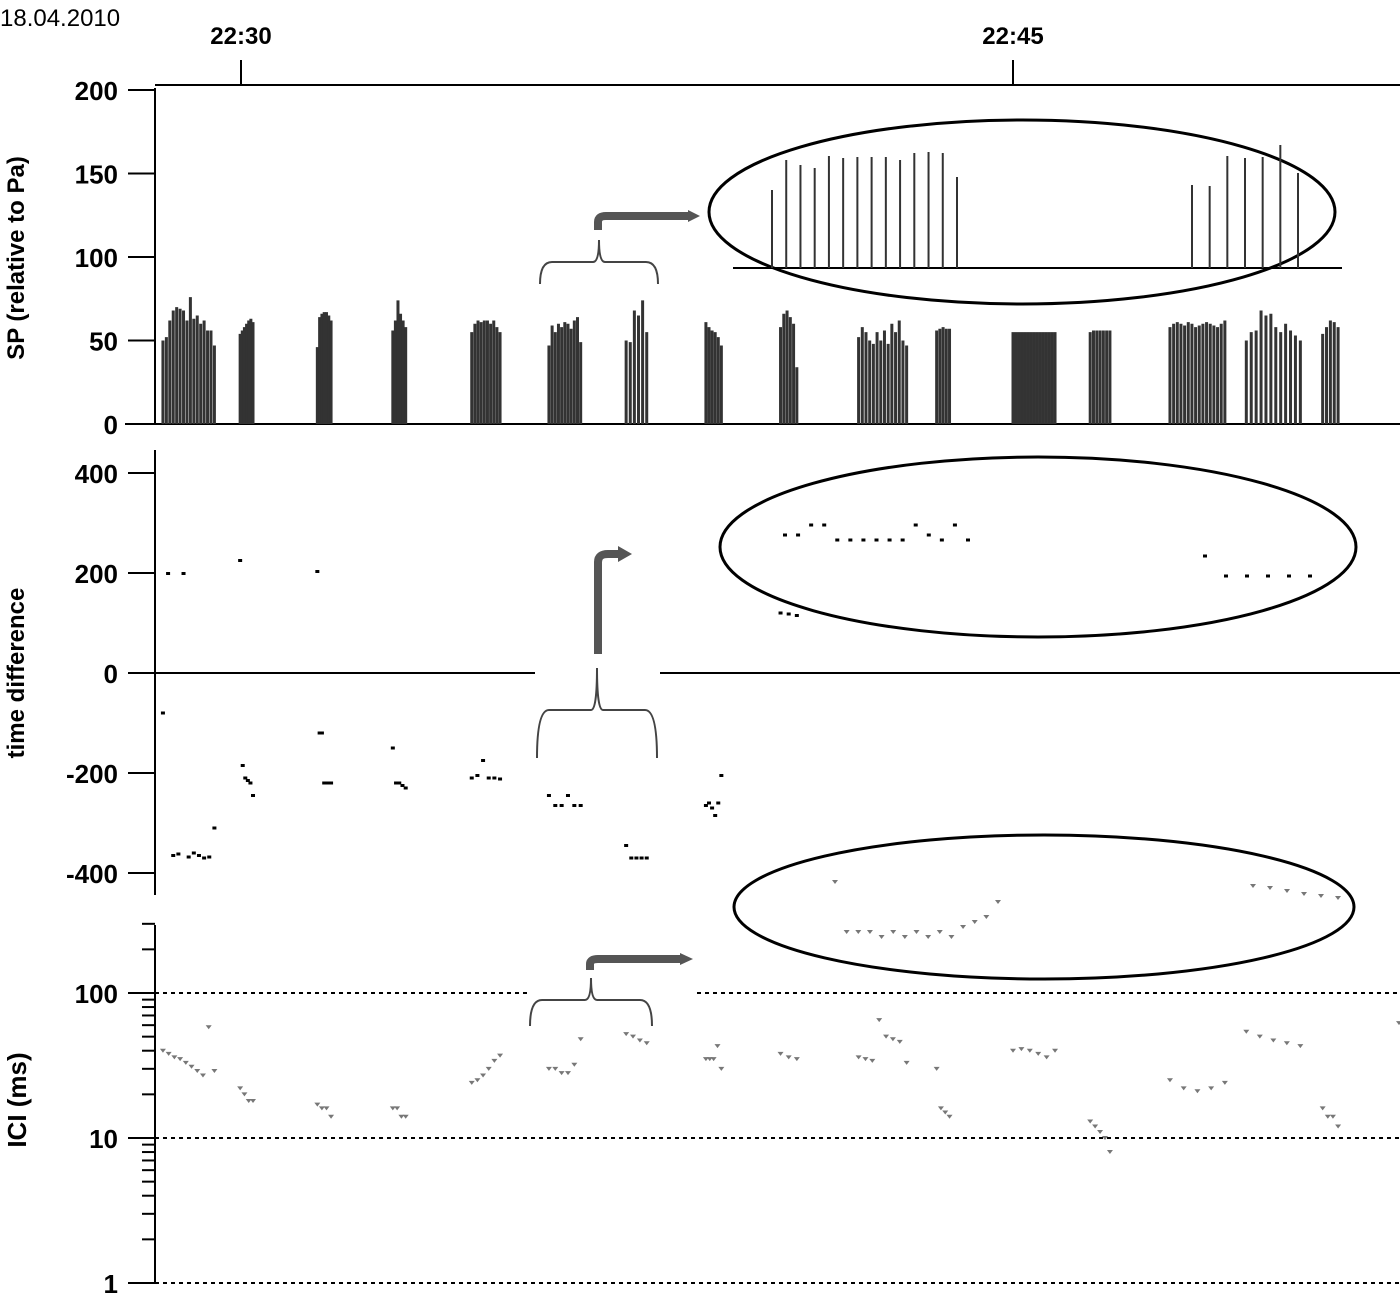  What do you see at coordinates (16, 258) in the screenshot?
I see `sp-ylabel: SP (relative to Pa)` at bounding box center [16, 258].